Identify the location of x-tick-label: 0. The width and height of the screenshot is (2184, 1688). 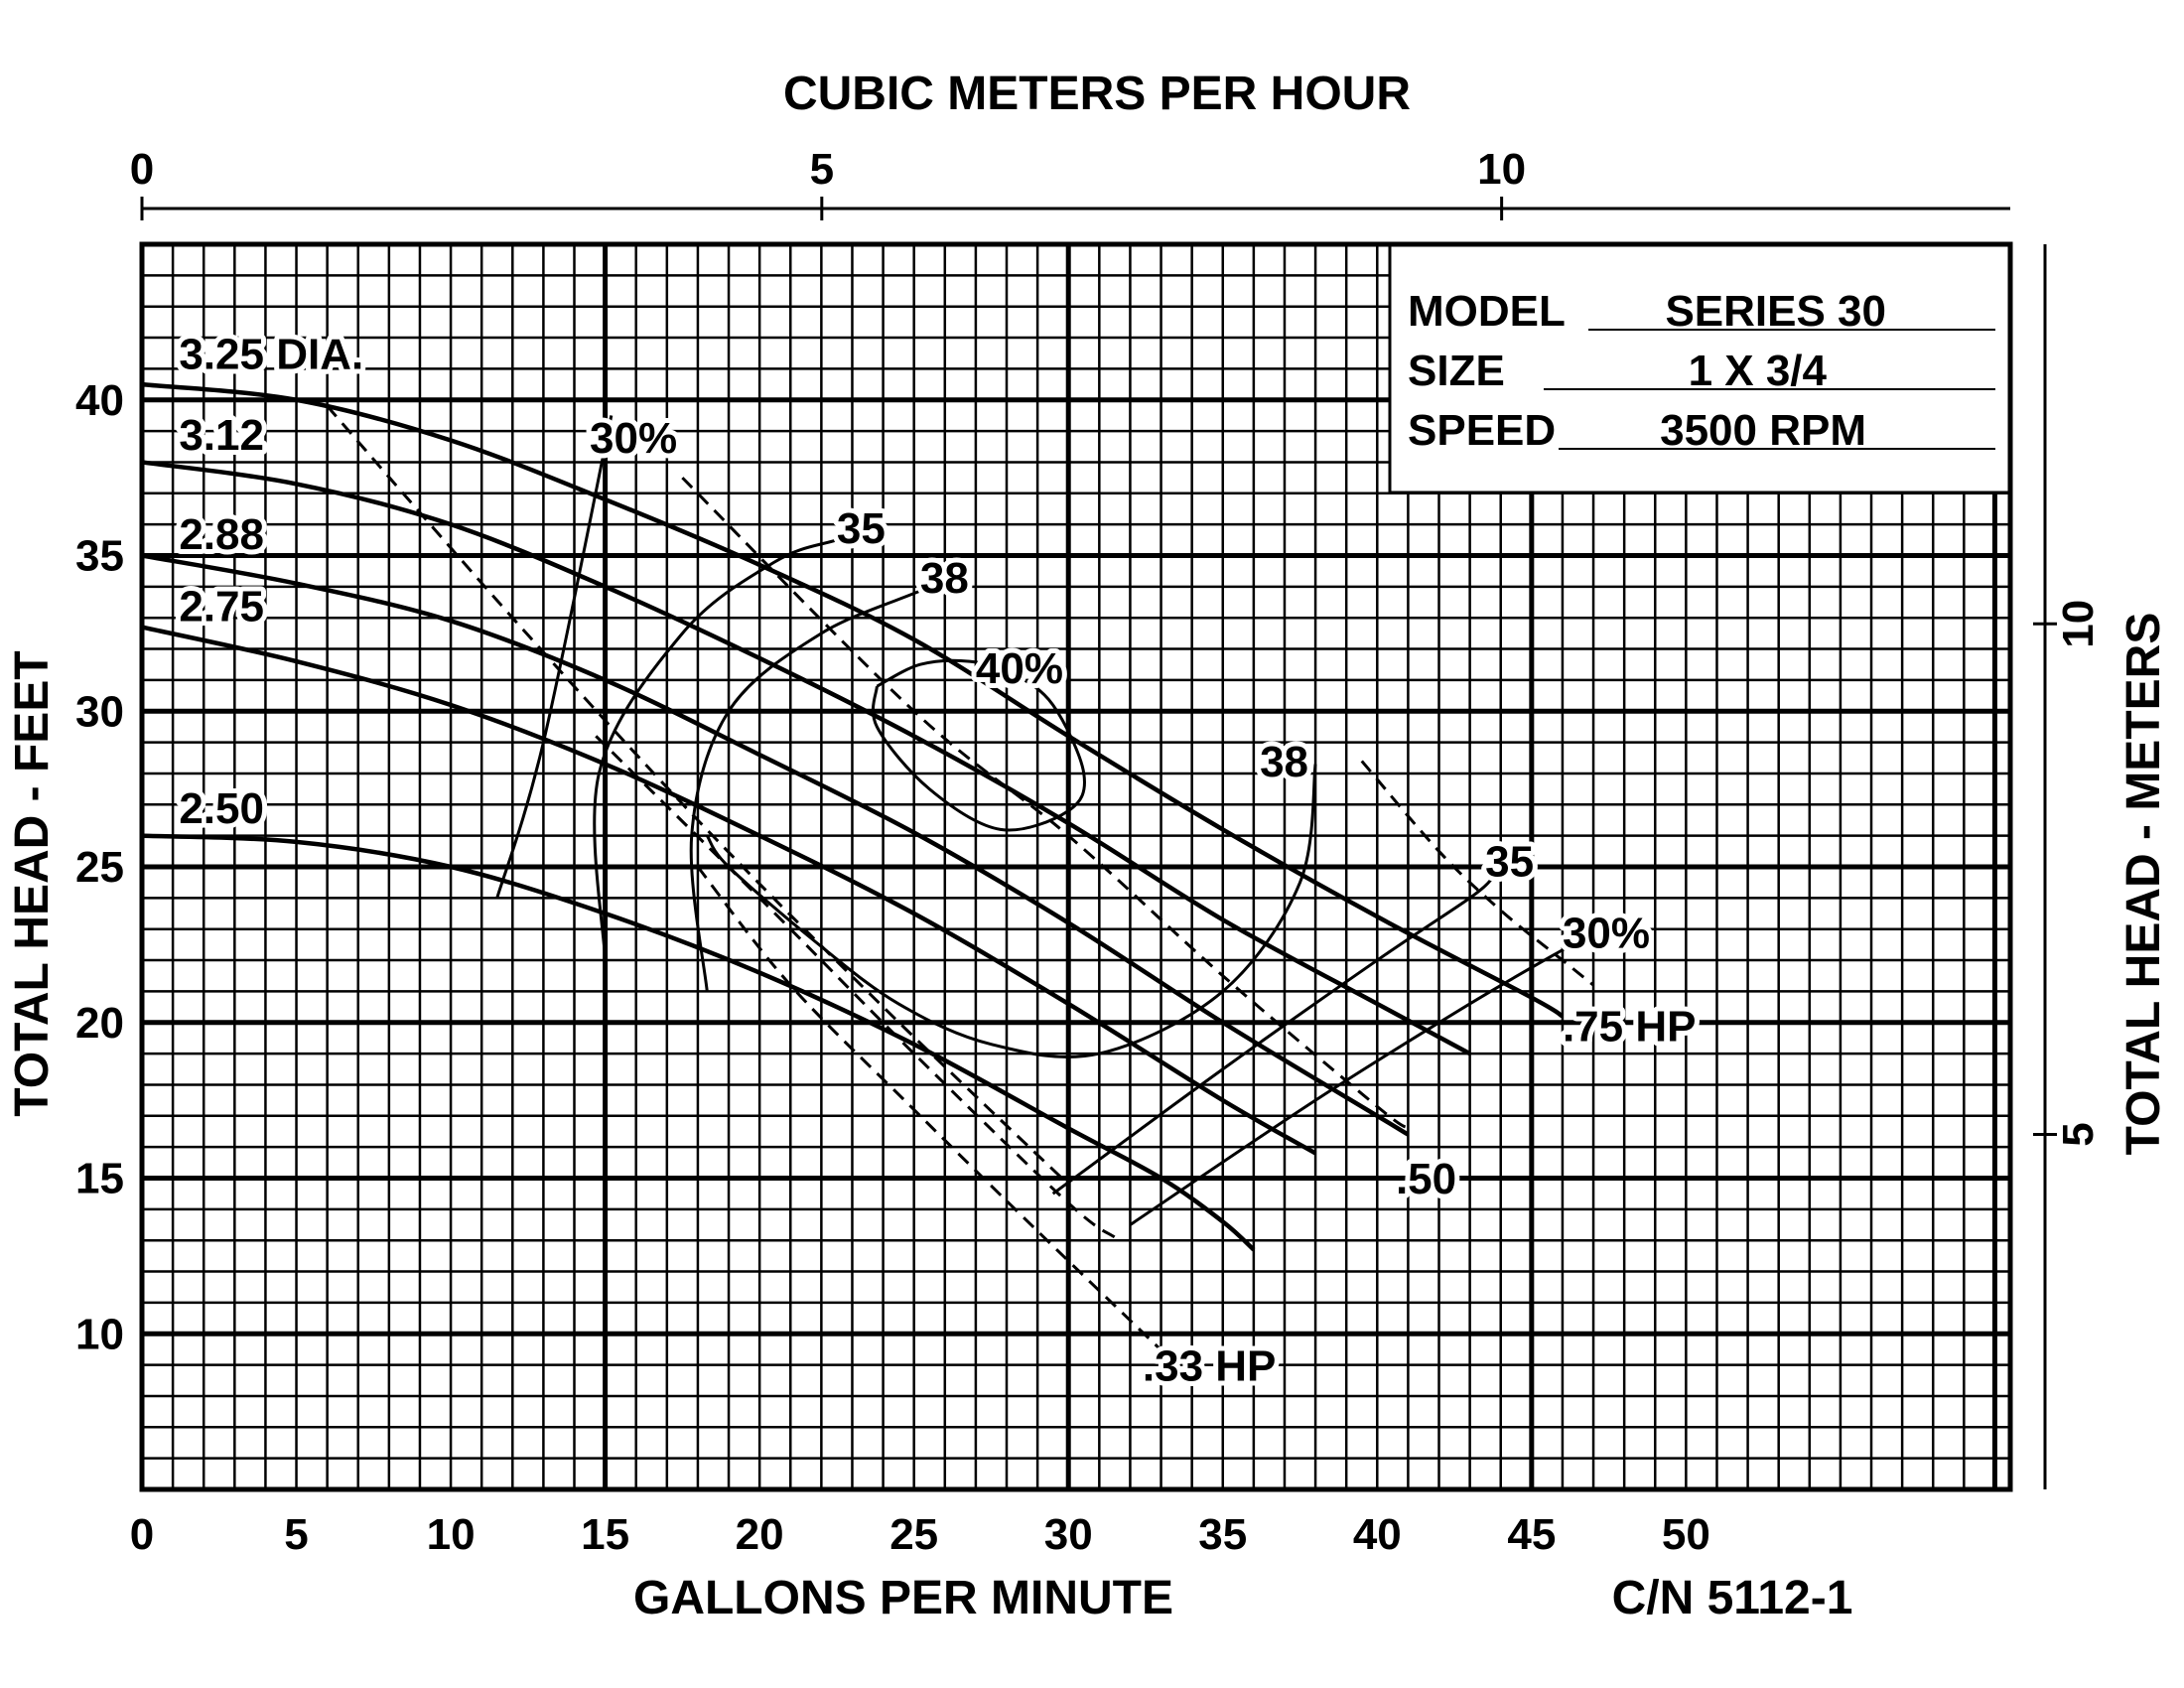
(142, 1534).